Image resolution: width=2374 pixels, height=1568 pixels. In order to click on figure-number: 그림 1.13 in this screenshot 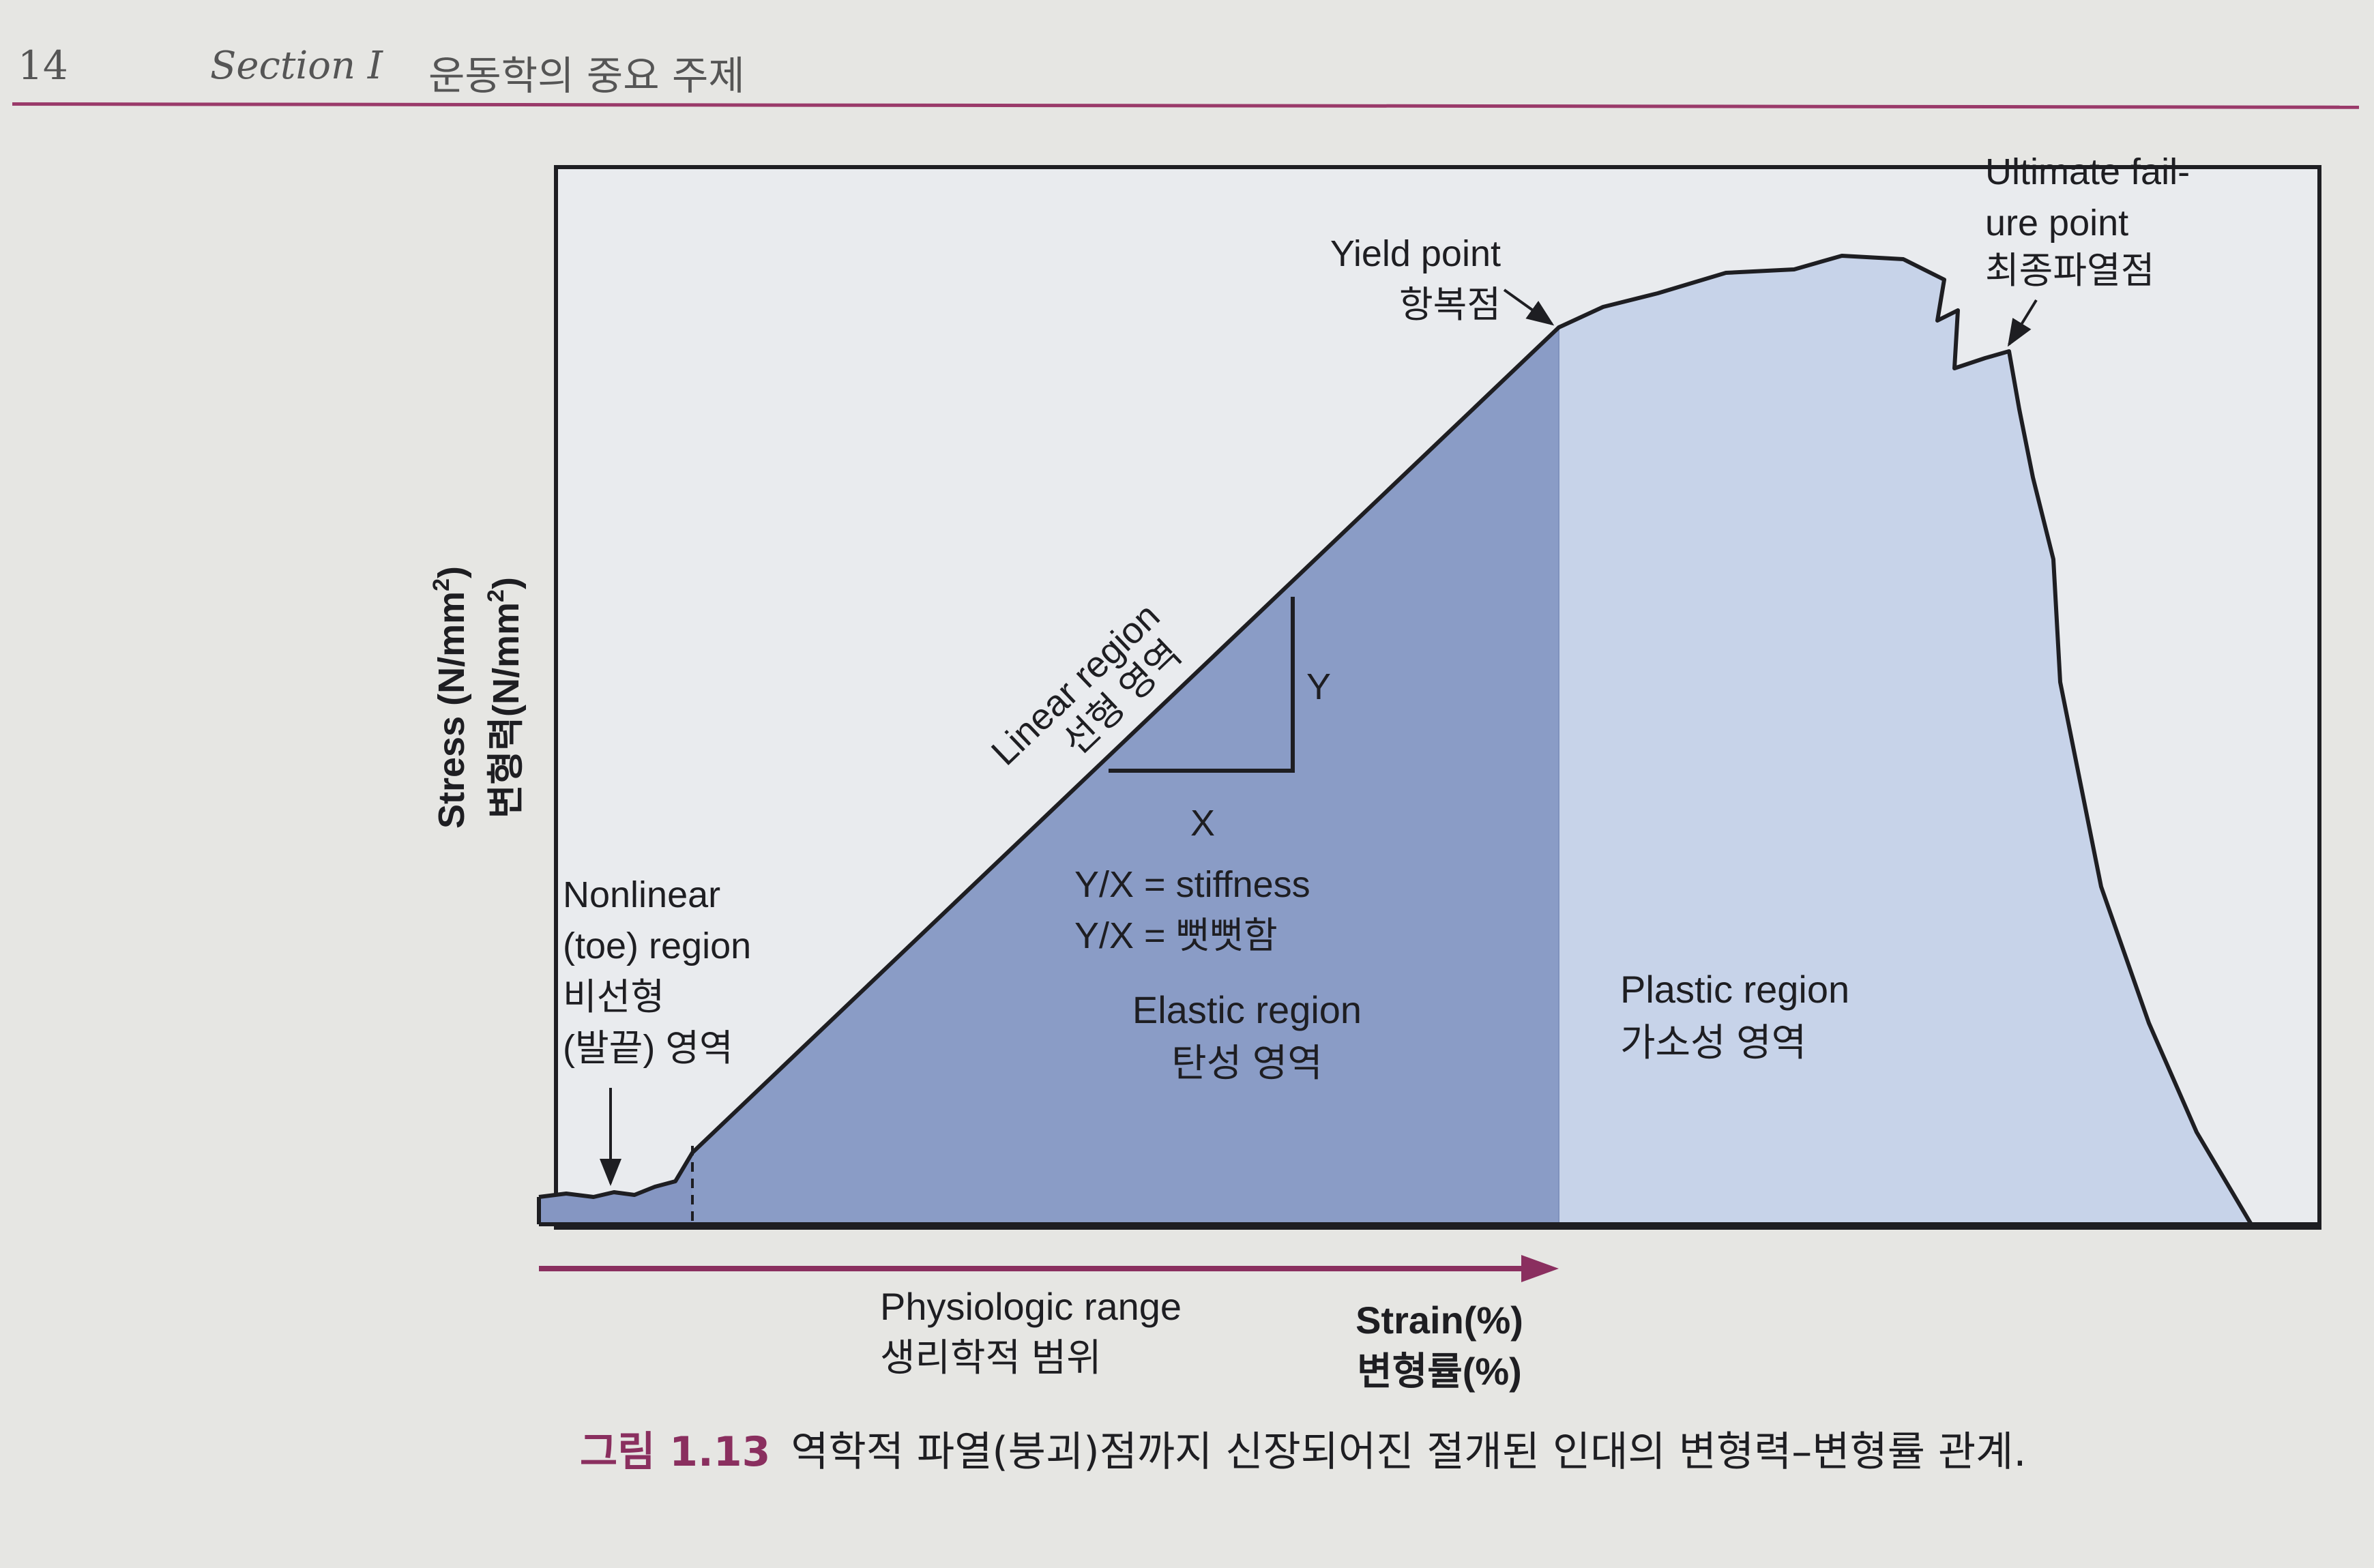, I will do `click(676, 1452)`.